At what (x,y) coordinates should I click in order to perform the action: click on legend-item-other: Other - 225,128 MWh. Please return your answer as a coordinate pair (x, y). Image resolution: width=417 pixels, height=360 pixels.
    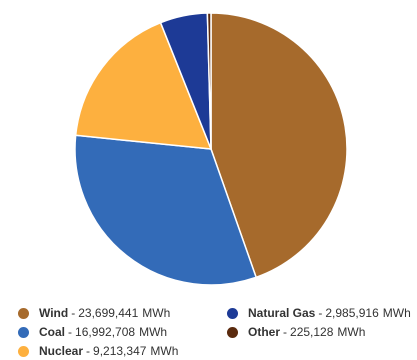
    Looking at the image, I should click on (296, 332).